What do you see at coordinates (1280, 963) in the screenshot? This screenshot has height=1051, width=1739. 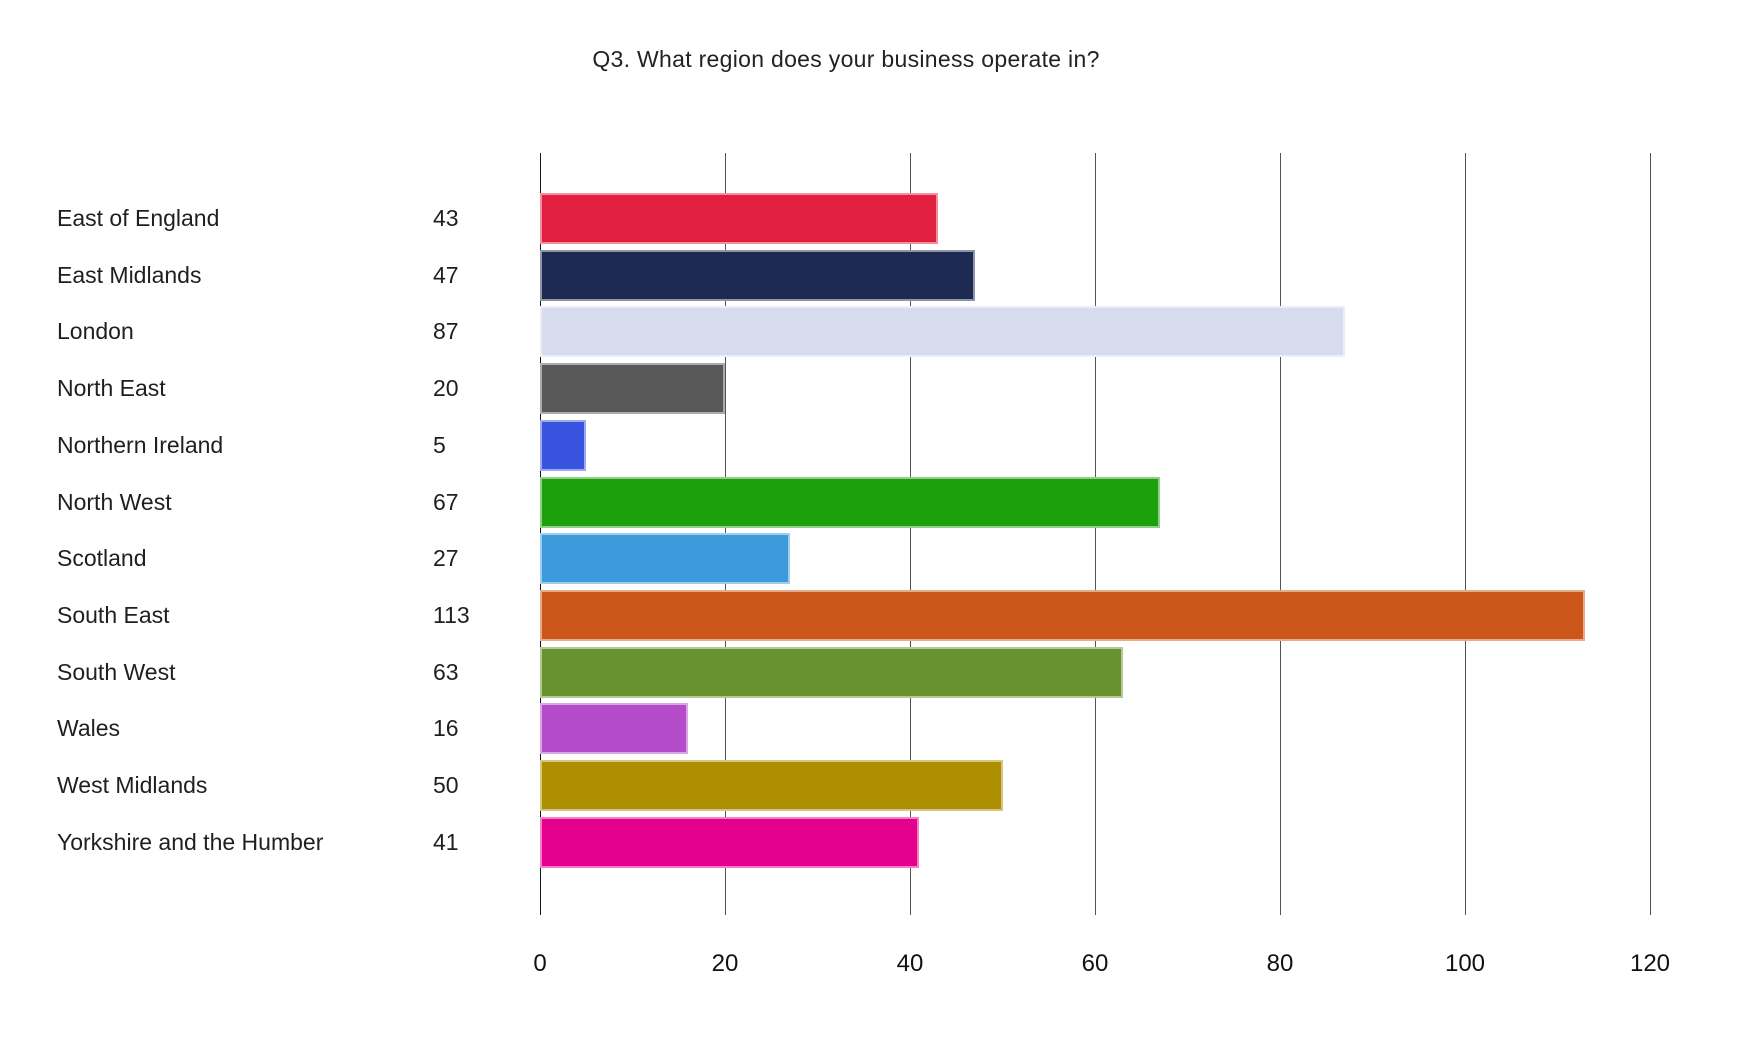 I see `x-tick-label-80: 80` at bounding box center [1280, 963].